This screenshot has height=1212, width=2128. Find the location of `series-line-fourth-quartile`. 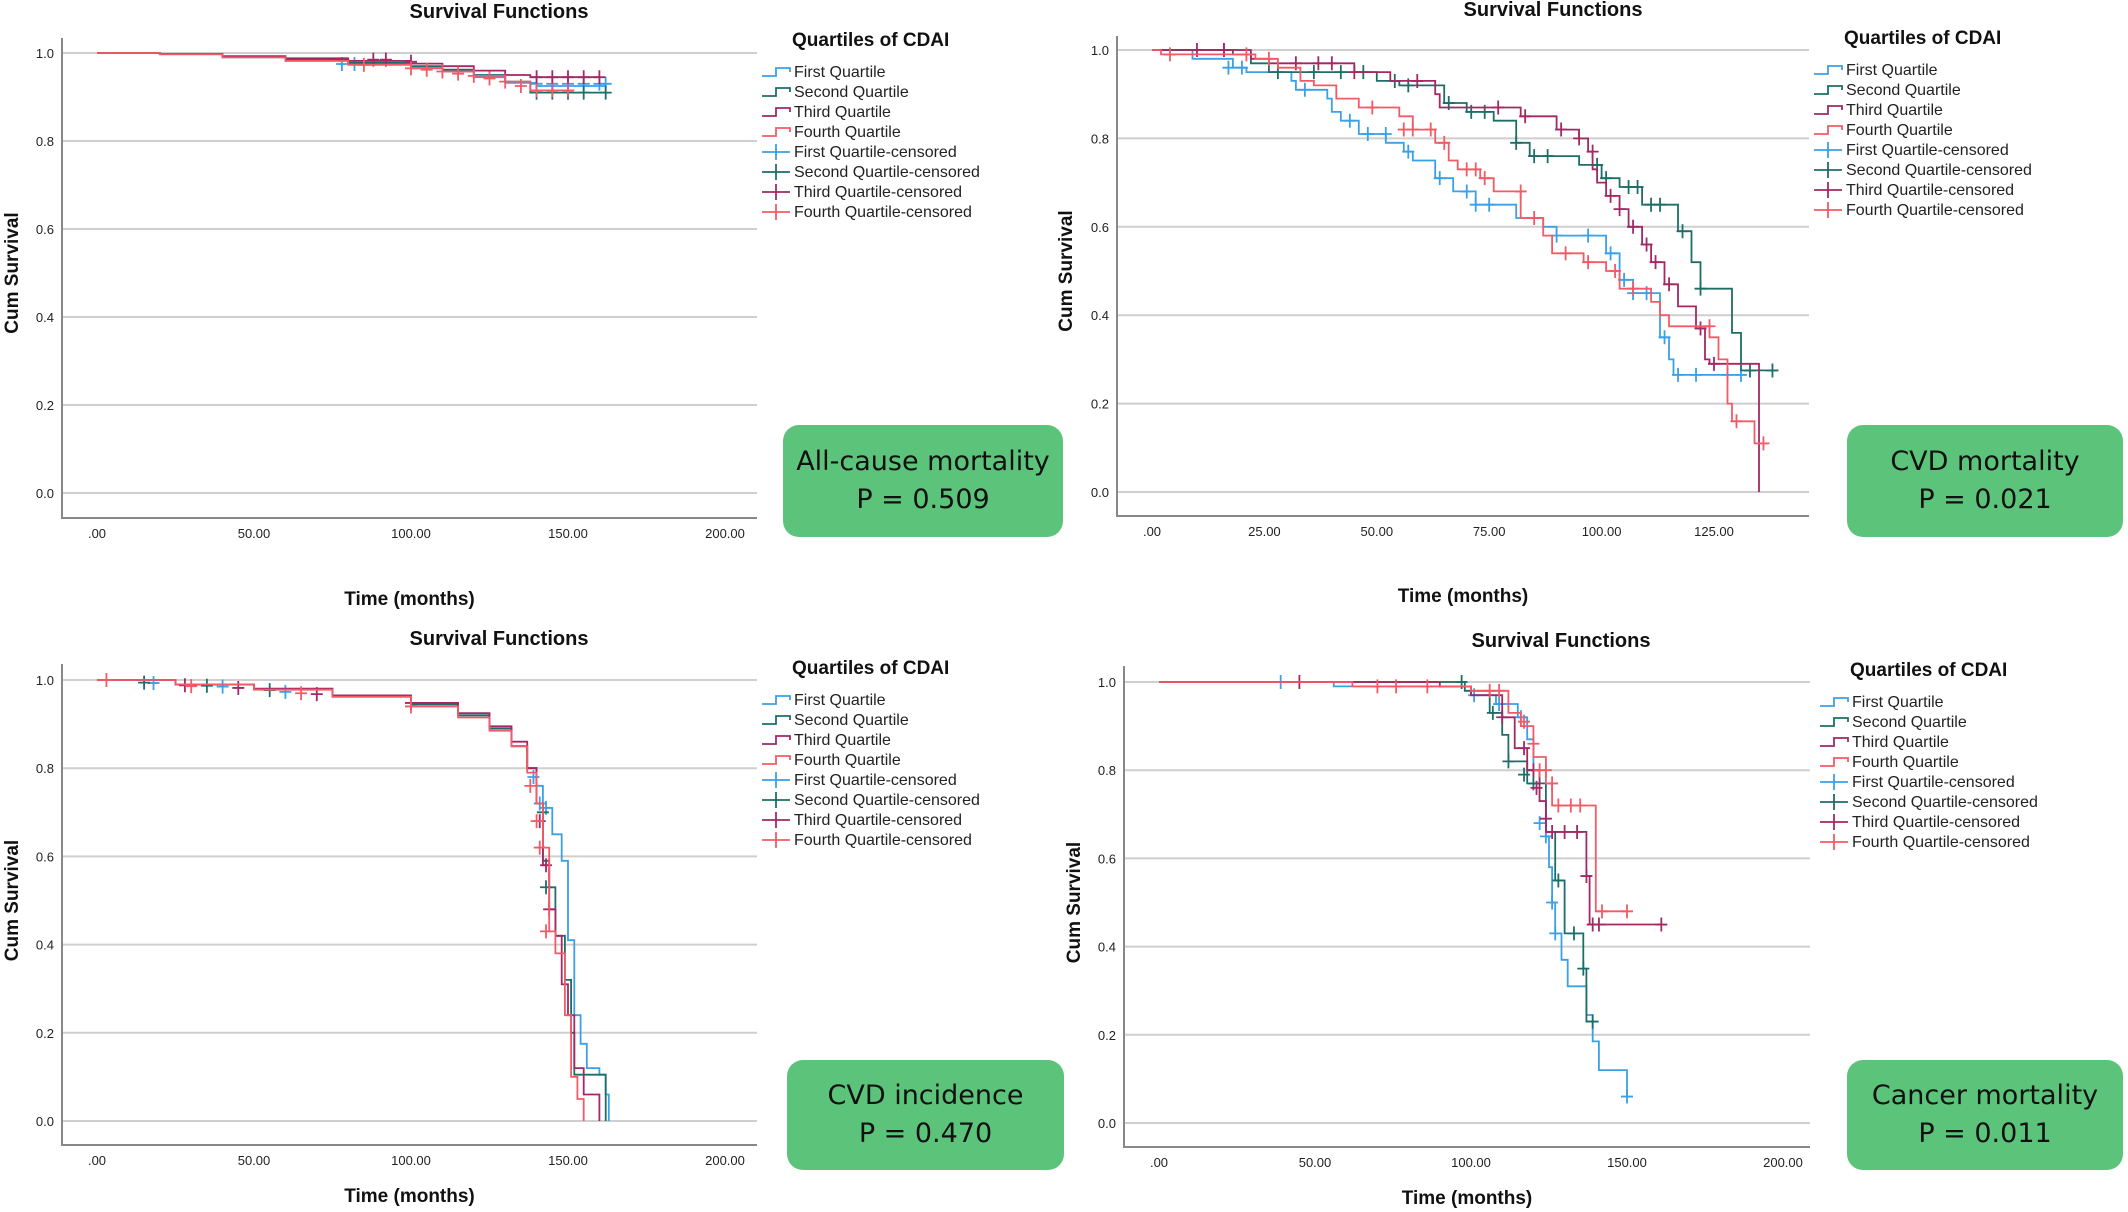

series-line-fourth-quartile is located at coordinates (1393, 797).